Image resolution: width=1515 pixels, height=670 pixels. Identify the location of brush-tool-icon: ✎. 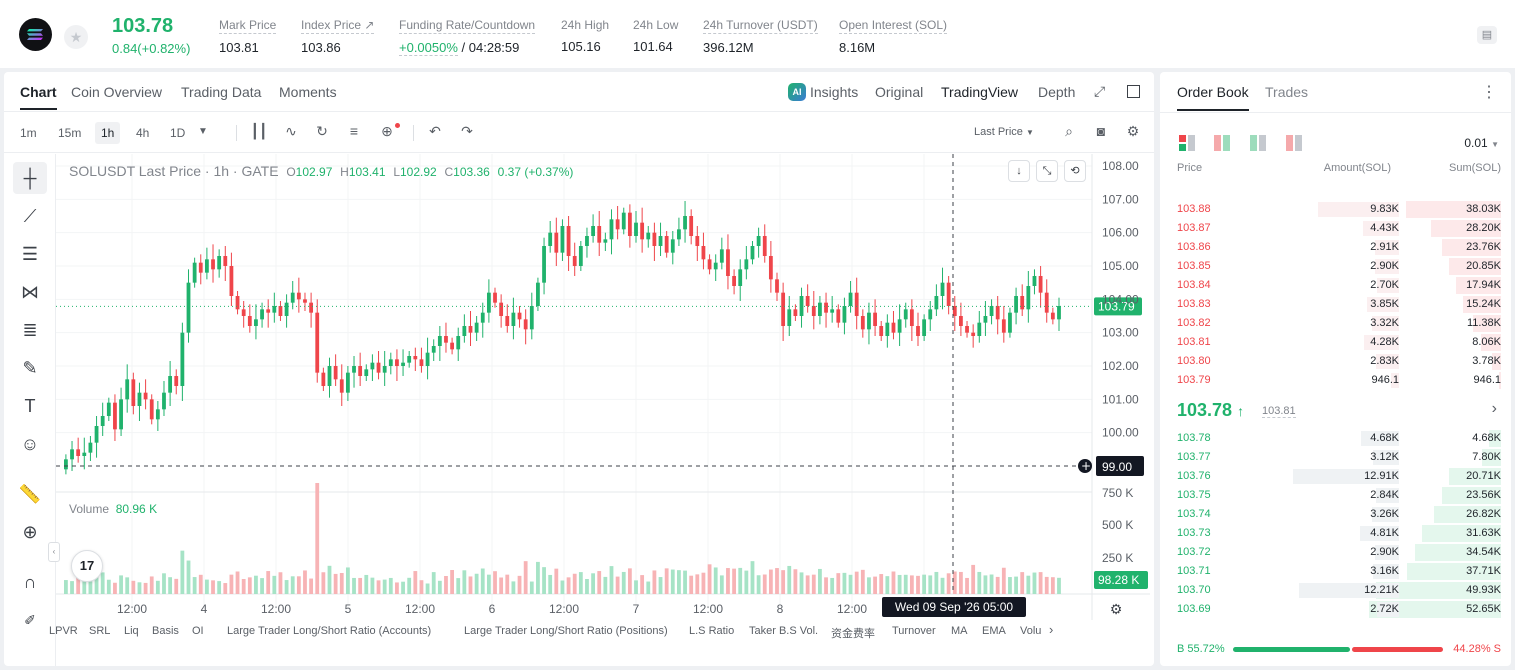
(30, 368).